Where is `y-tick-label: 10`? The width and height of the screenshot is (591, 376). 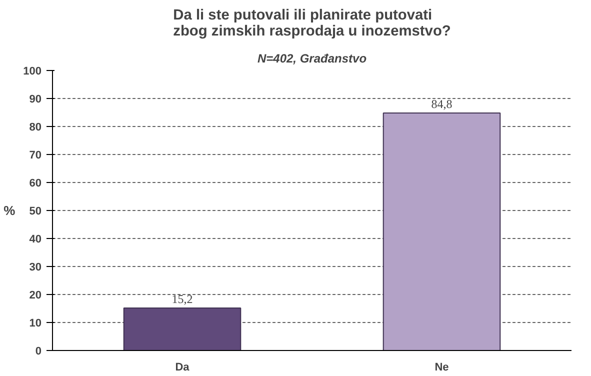 y-tick-label: 10 is located at coordinates (35, 324).